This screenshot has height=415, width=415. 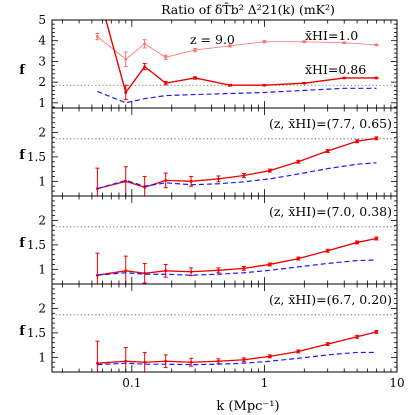 I want to click on x-axis-label: k (Mpc⁻¹), so click(x=247, y=406).